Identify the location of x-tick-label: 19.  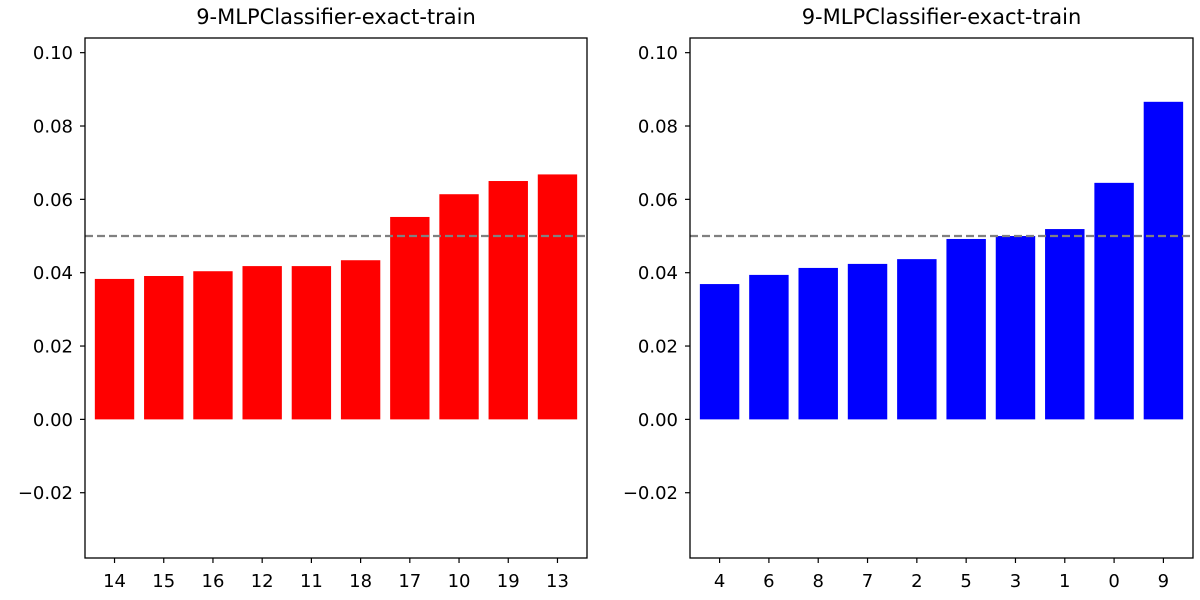
(508, 581).